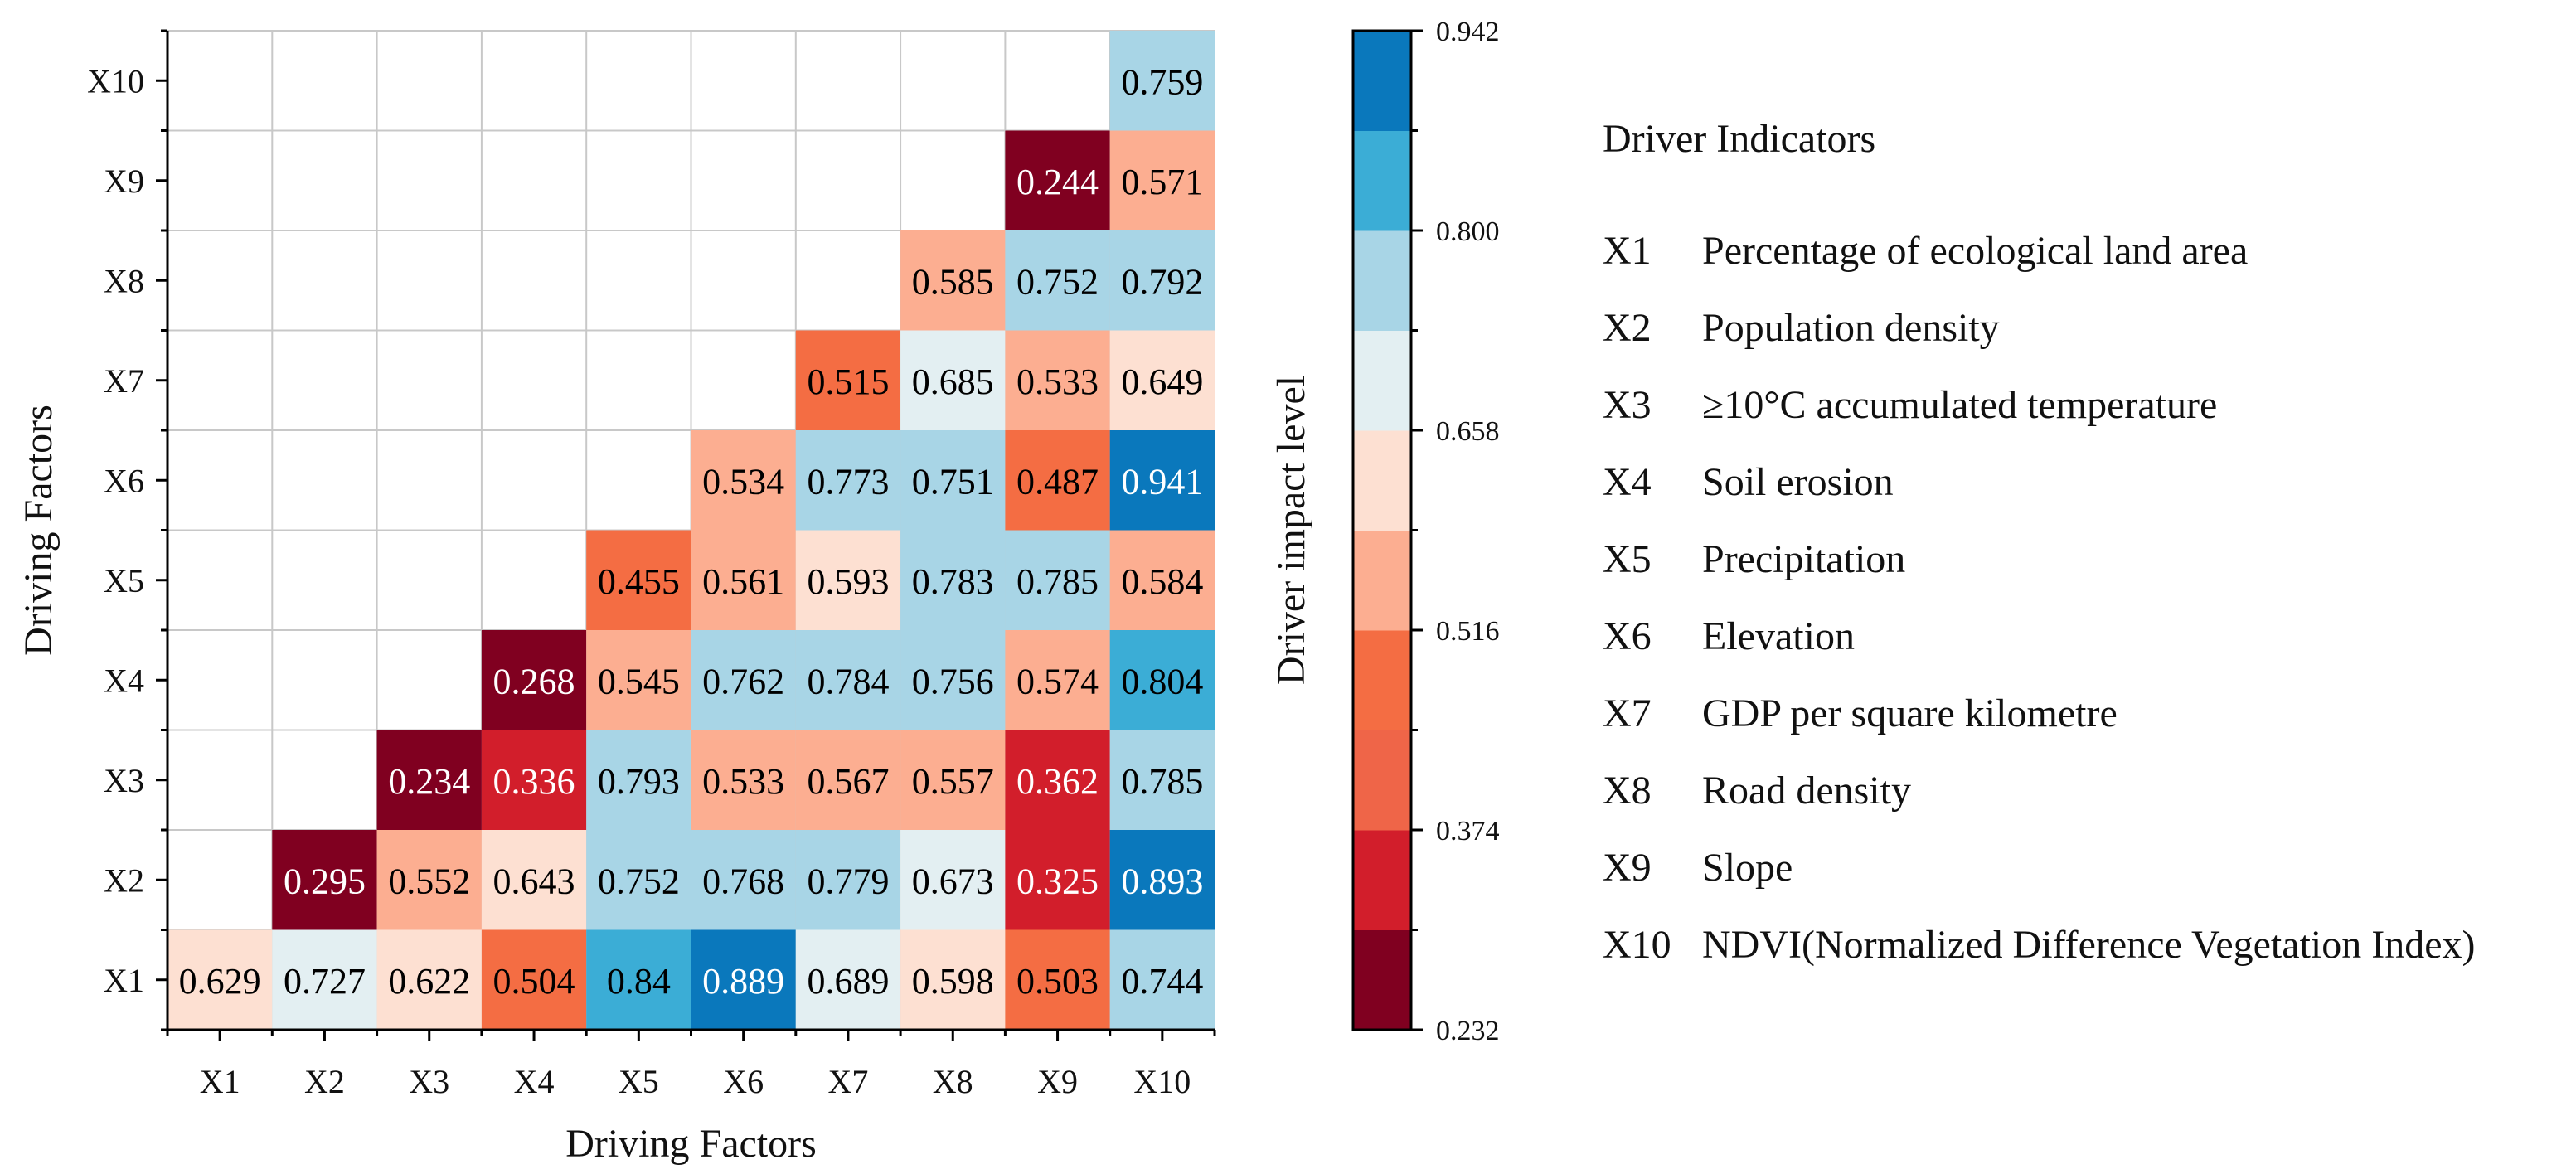 The height and width of the screenshot is (1174, 2576). I want to click on x-tick-label: X6, so click(743, 1082).